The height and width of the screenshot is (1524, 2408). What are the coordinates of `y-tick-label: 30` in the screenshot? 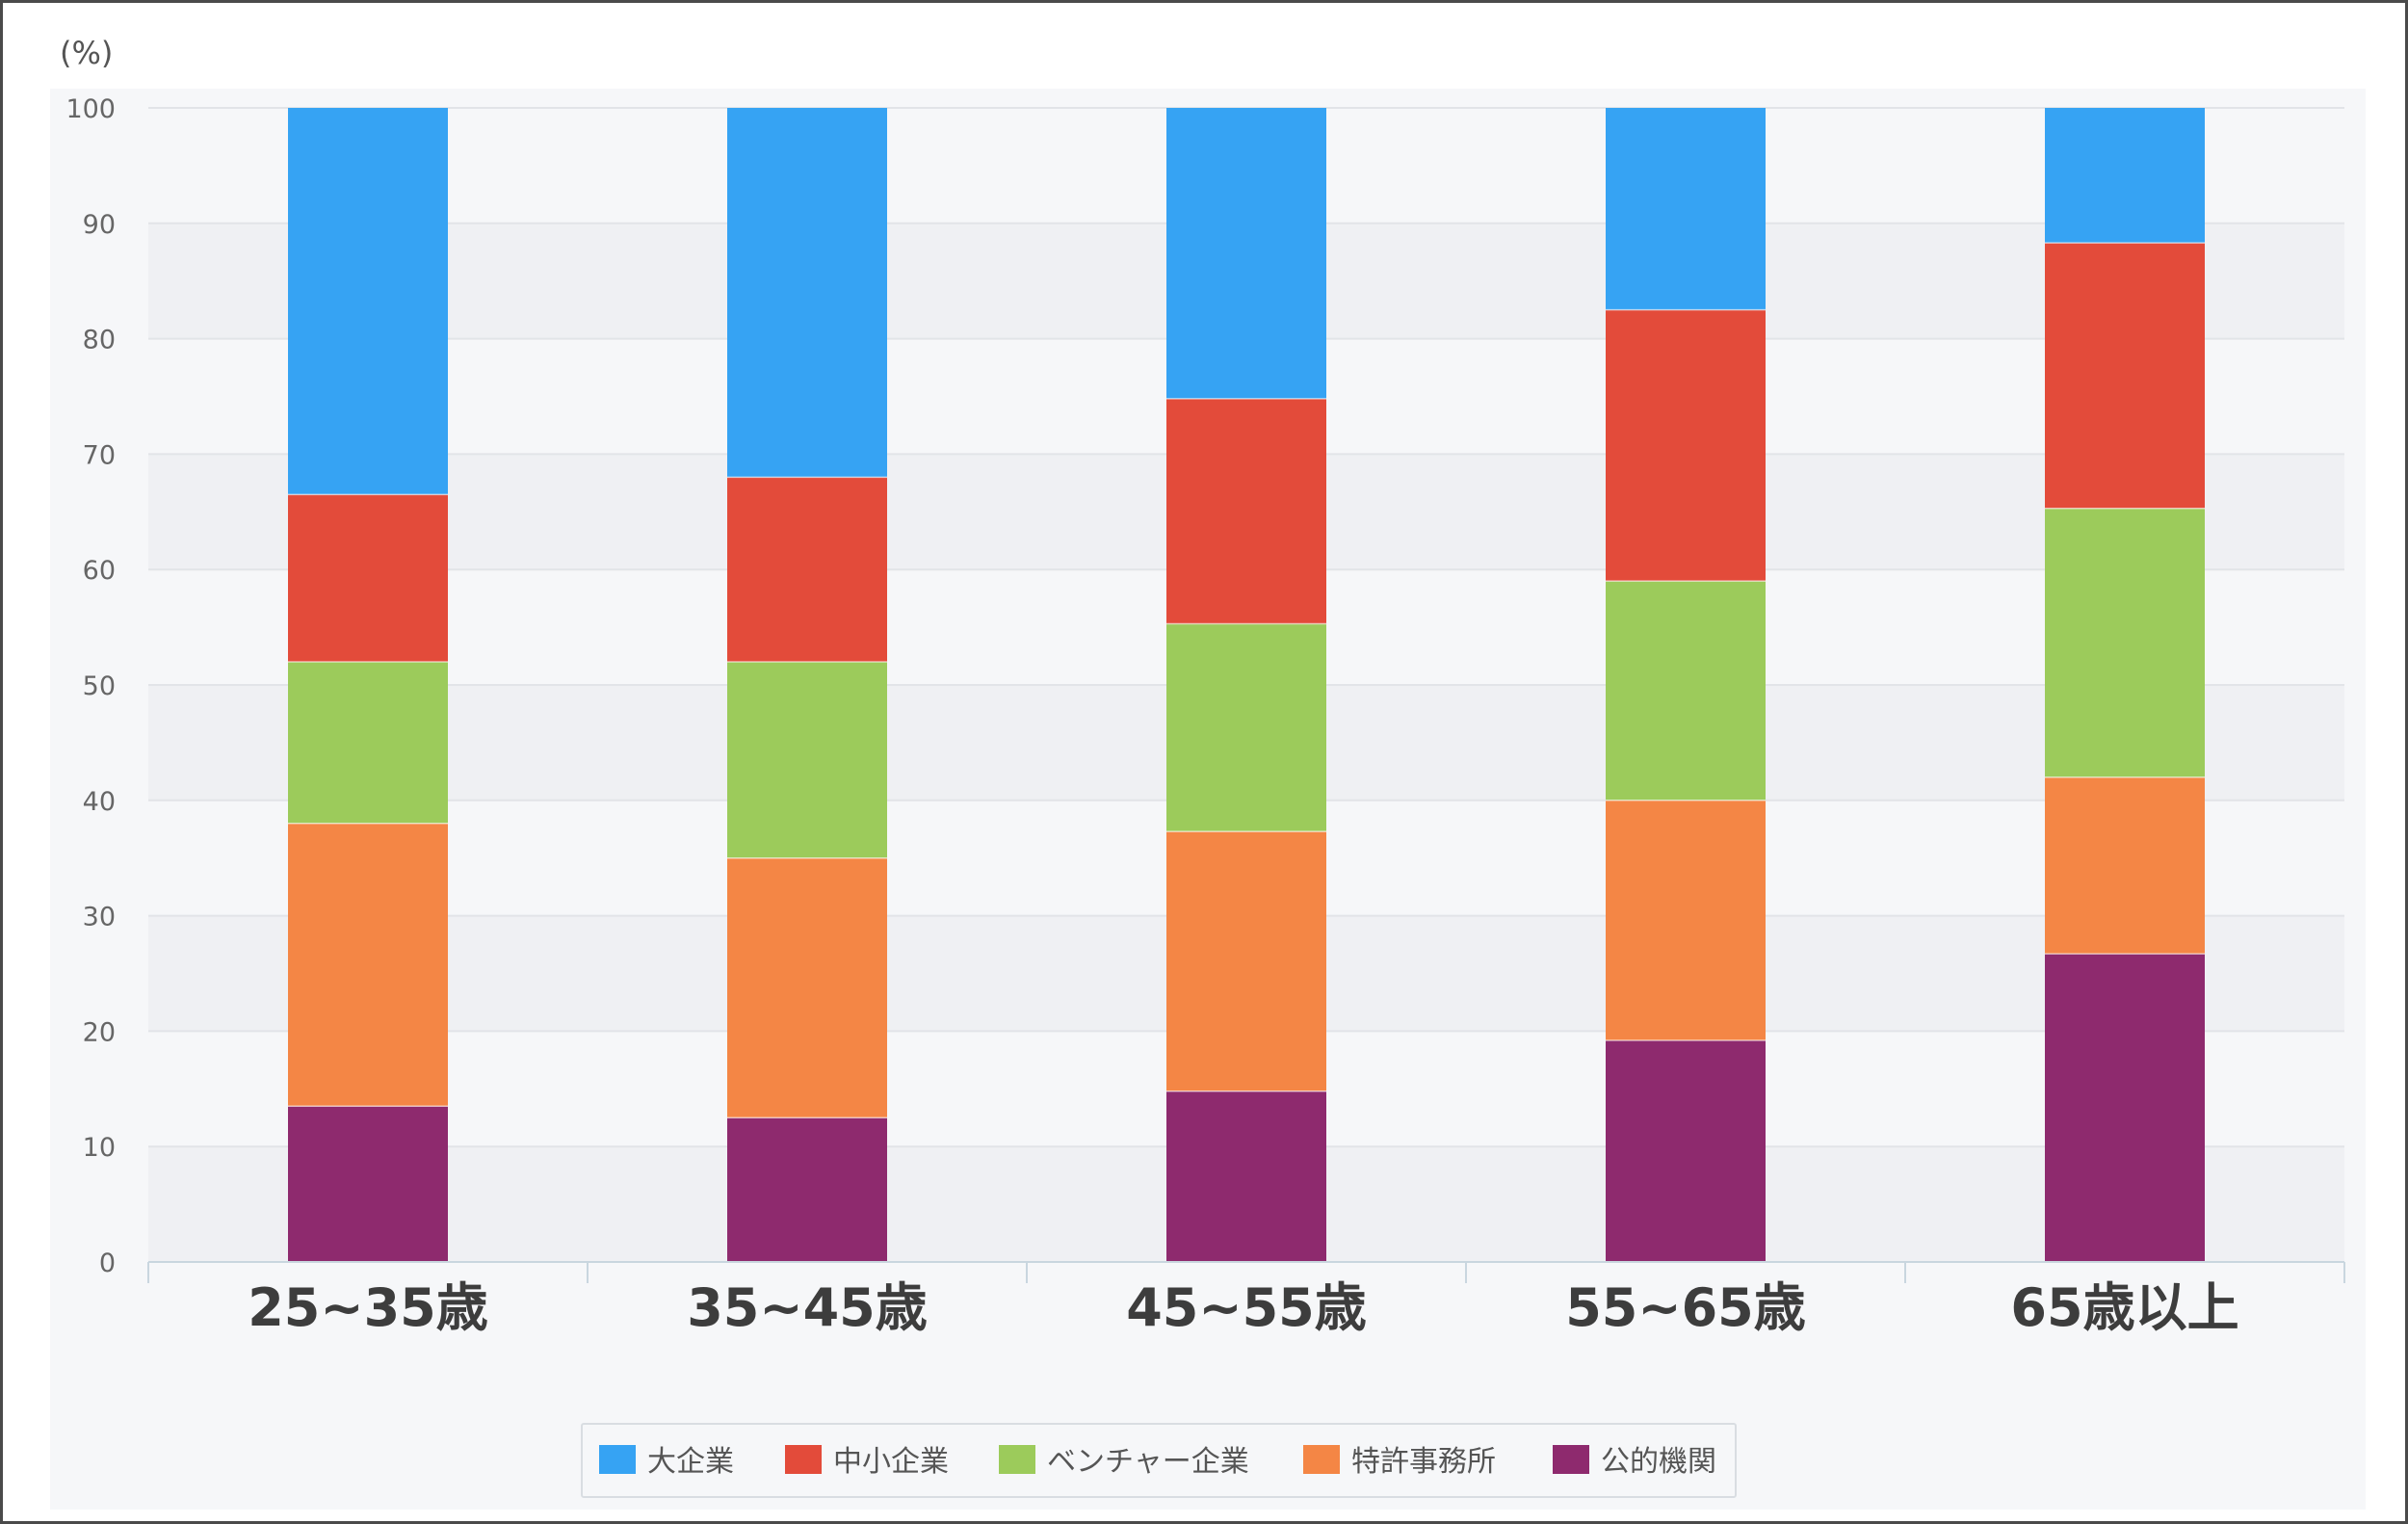 It's located at (99, 918).